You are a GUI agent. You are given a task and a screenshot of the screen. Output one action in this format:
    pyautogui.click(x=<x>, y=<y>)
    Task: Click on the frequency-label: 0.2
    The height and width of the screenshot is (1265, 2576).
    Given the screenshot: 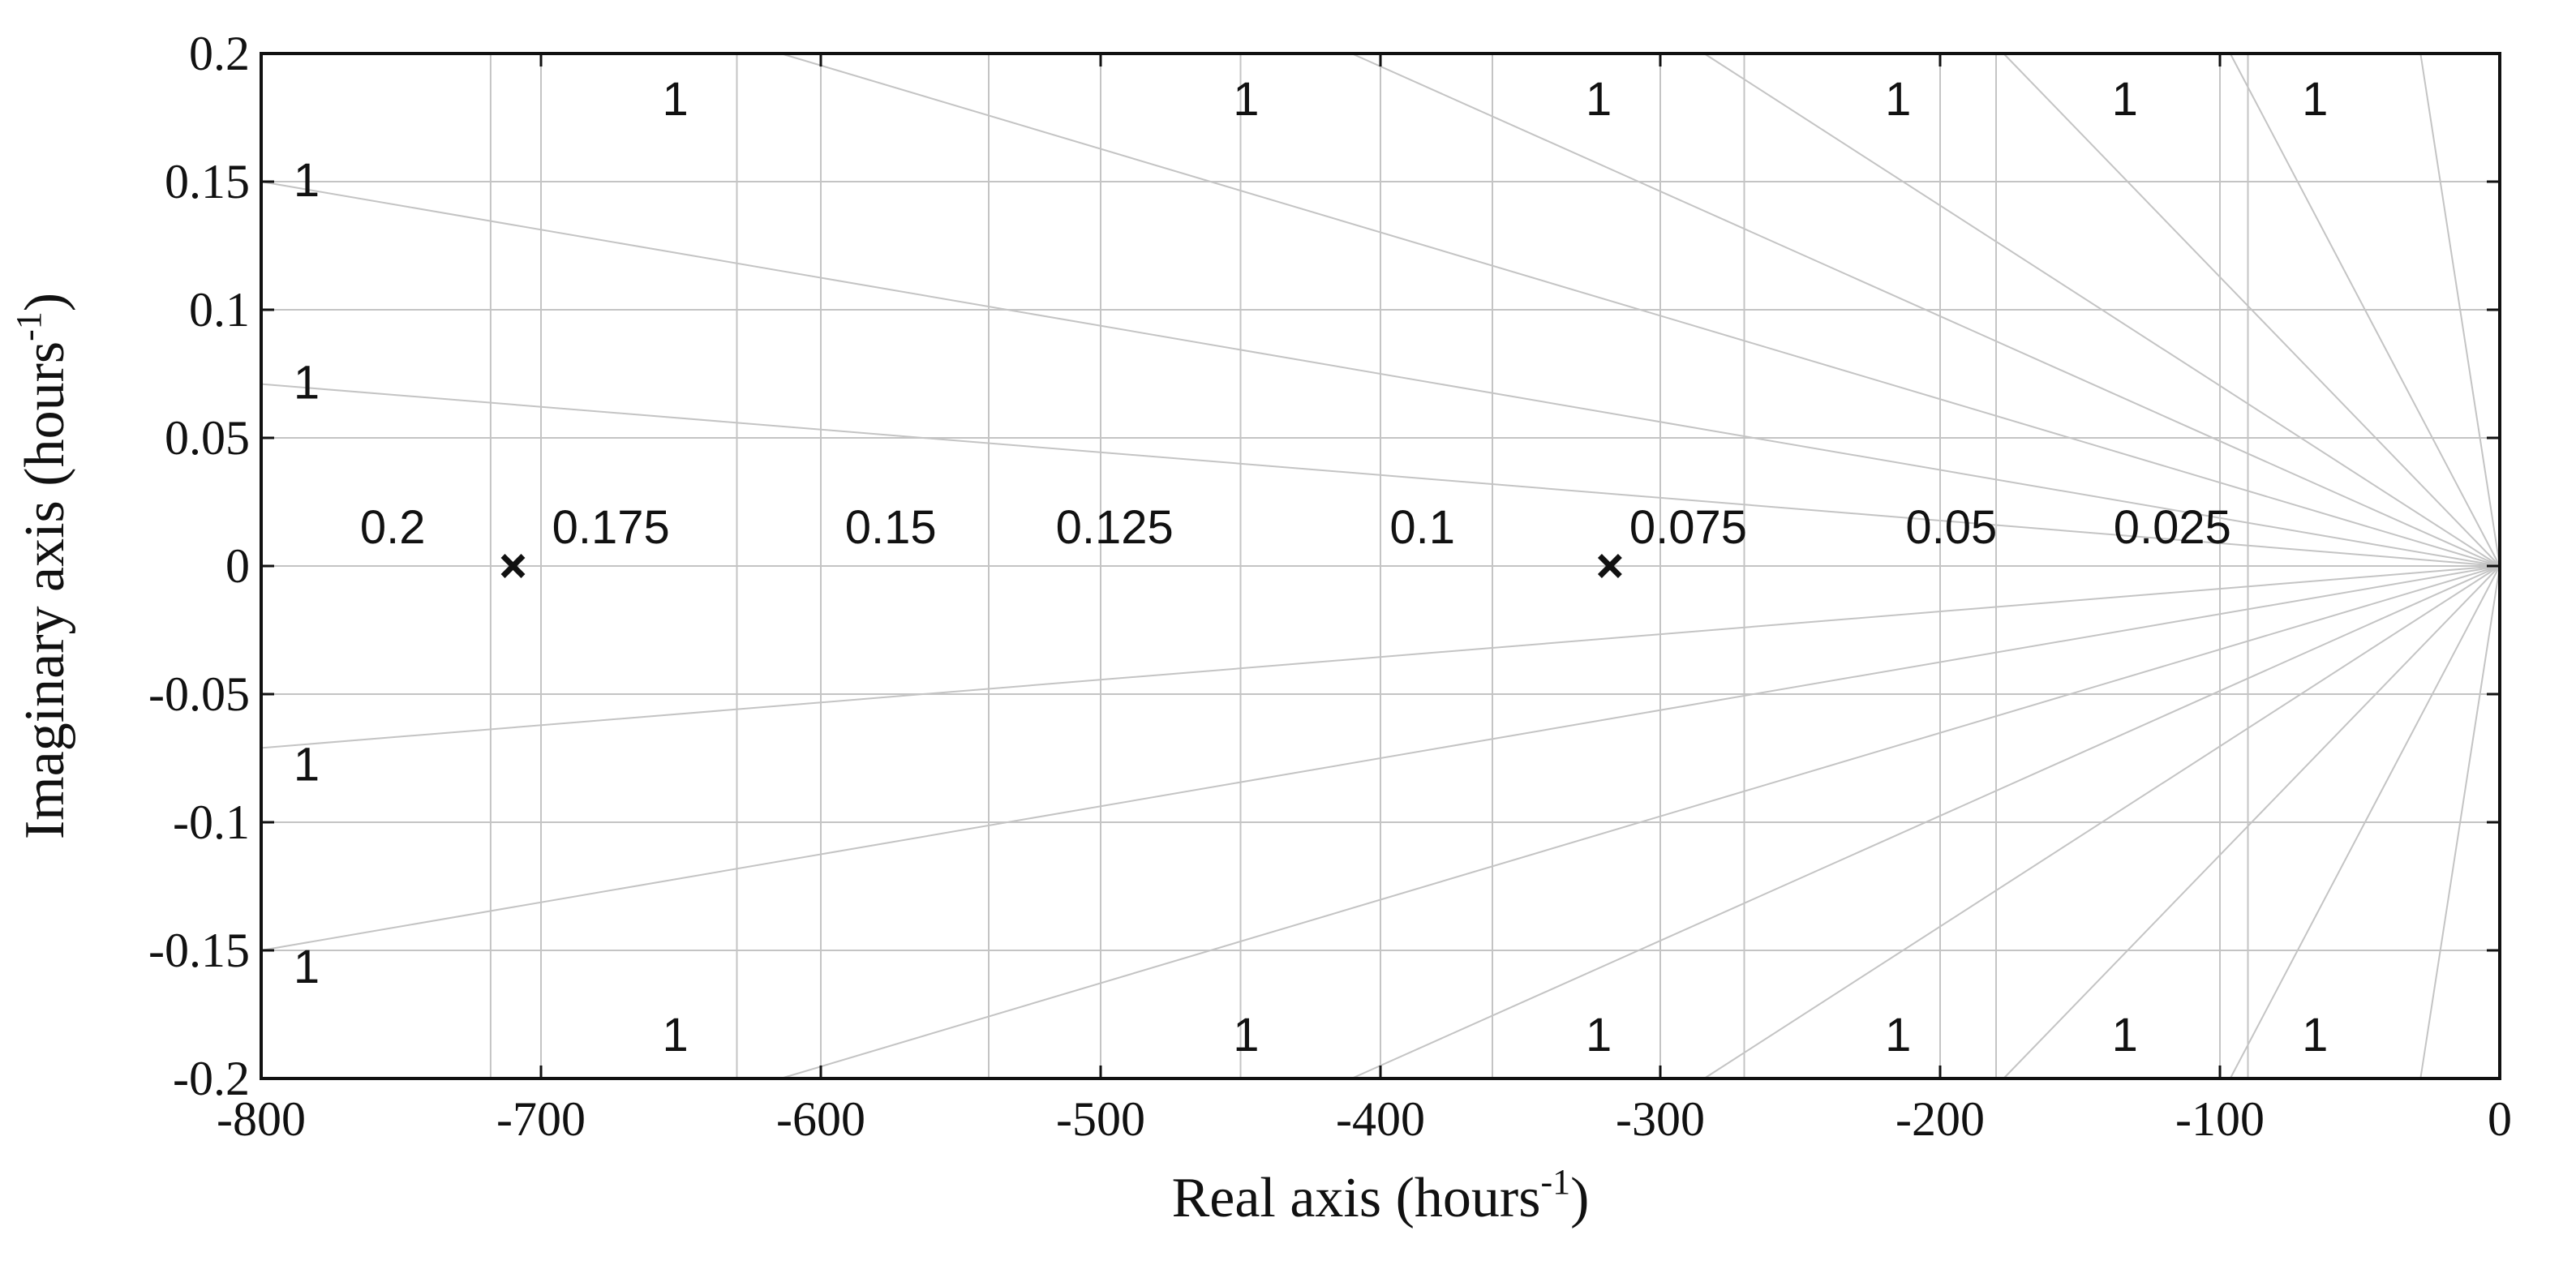 What is the action you would take?
    pyautogui.click(x=393, y=527)
    